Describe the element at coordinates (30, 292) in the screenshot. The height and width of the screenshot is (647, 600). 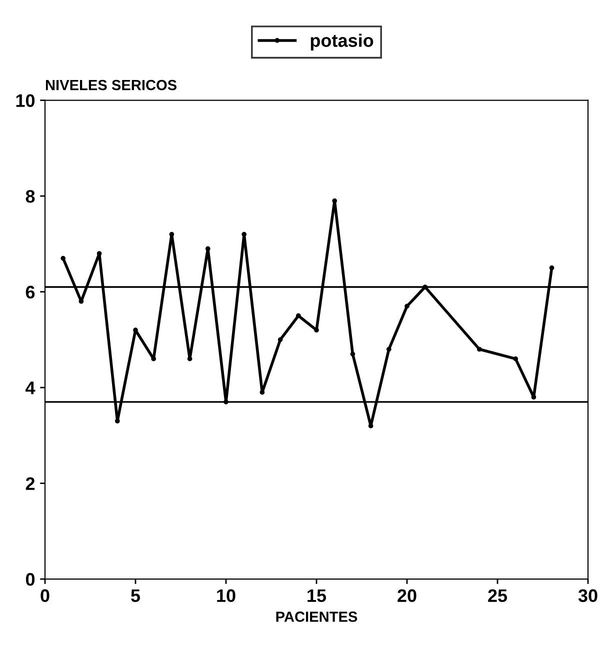
I see `y-tick-label: 6` at that location.